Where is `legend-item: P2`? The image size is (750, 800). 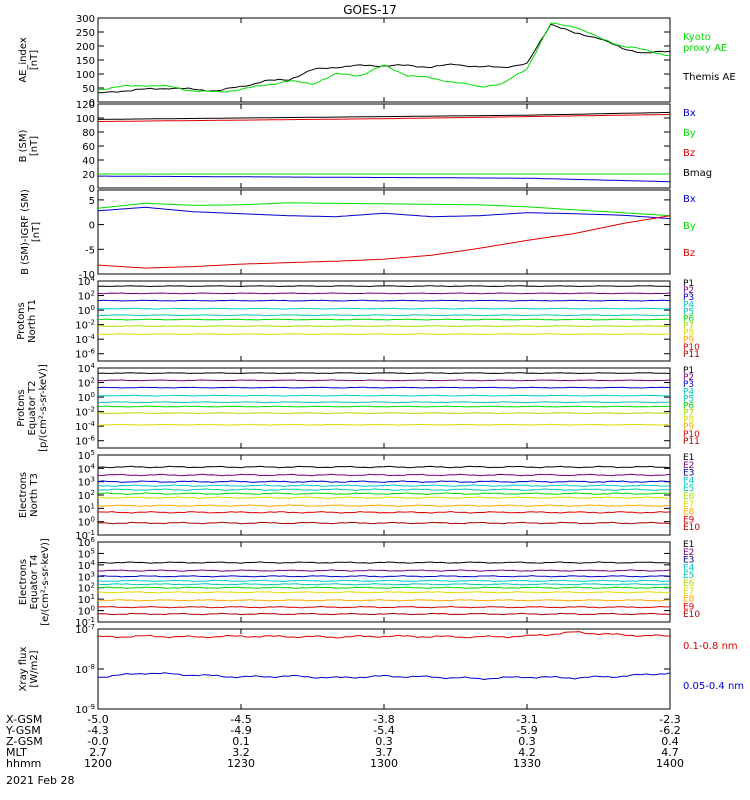 legend-item: P2 is located at coordinates (688, 378).